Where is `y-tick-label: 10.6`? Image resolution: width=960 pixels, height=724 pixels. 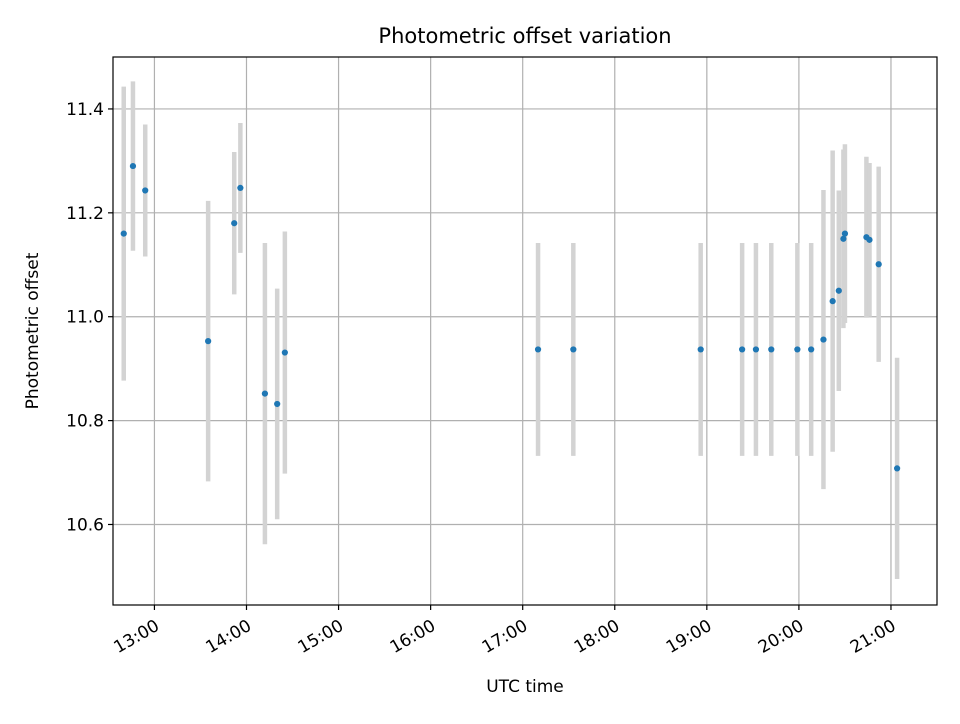
y-tick-label: 10.6 is located at coordinates (85, 525).